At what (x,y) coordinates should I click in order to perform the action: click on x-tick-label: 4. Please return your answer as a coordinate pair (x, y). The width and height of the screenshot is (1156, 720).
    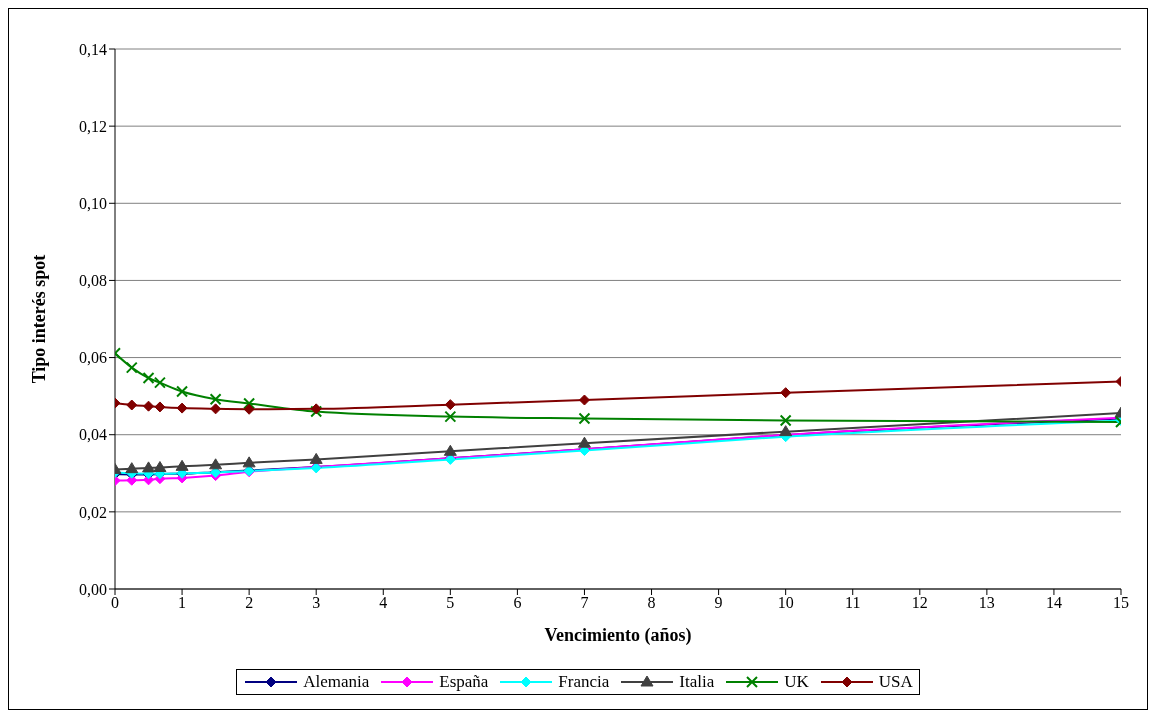
    Looking at the image, I should click on (383, 603).